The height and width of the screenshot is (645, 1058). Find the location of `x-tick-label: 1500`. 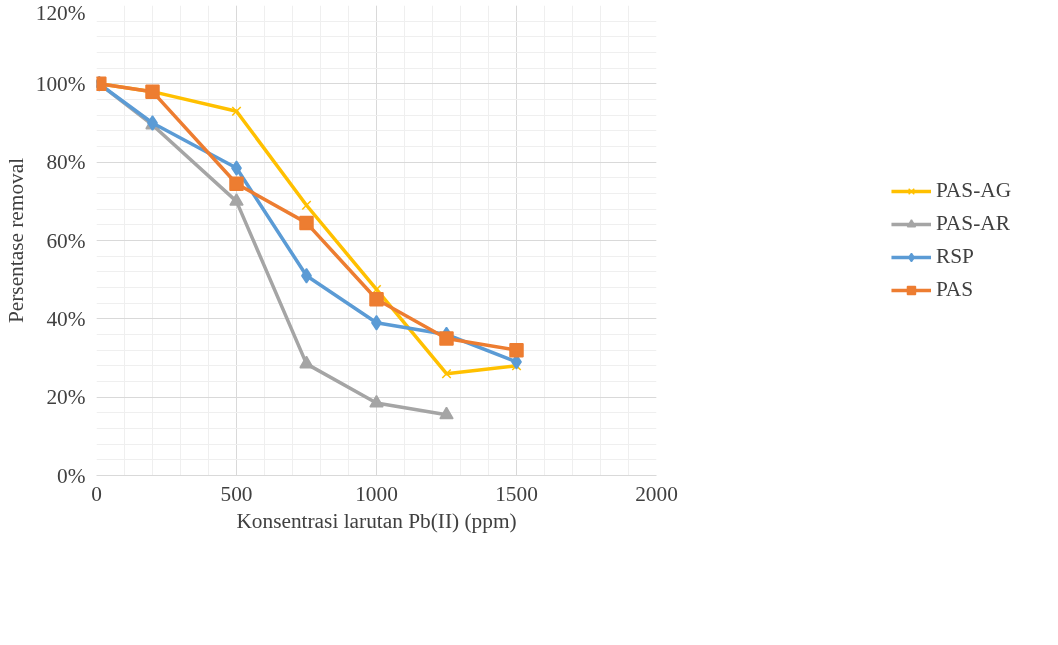

x-tick-label: 1500 is located at coordinates (516, 493).